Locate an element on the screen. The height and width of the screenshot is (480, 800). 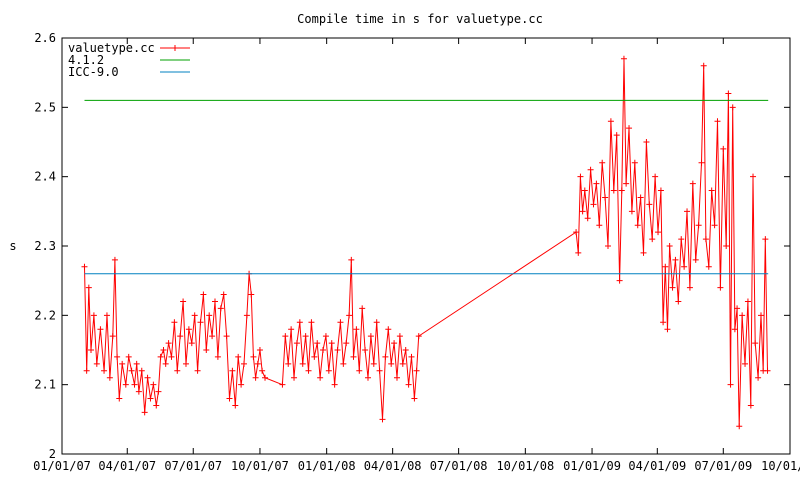
legend-label: ICC-9.0 is located at coordinates (93, 72).